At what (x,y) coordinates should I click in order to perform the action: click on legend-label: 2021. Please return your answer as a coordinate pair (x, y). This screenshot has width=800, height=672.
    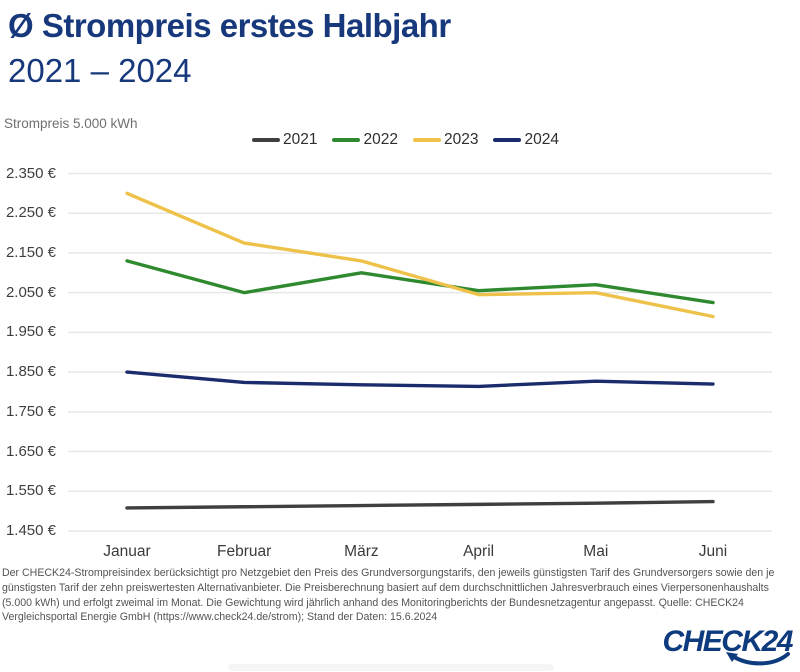
    Looking at the image, I should click on (300, 139).